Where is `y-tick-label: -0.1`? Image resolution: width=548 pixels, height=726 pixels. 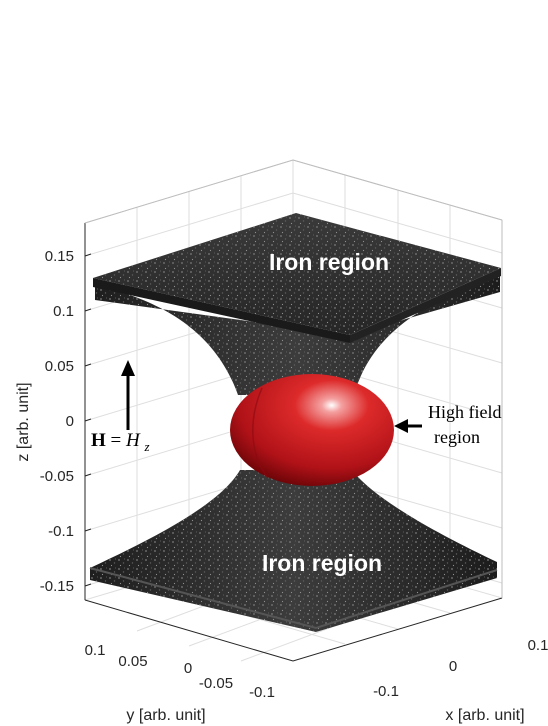
y-tick-label: -0.1 is located at coordinates (262, 692).